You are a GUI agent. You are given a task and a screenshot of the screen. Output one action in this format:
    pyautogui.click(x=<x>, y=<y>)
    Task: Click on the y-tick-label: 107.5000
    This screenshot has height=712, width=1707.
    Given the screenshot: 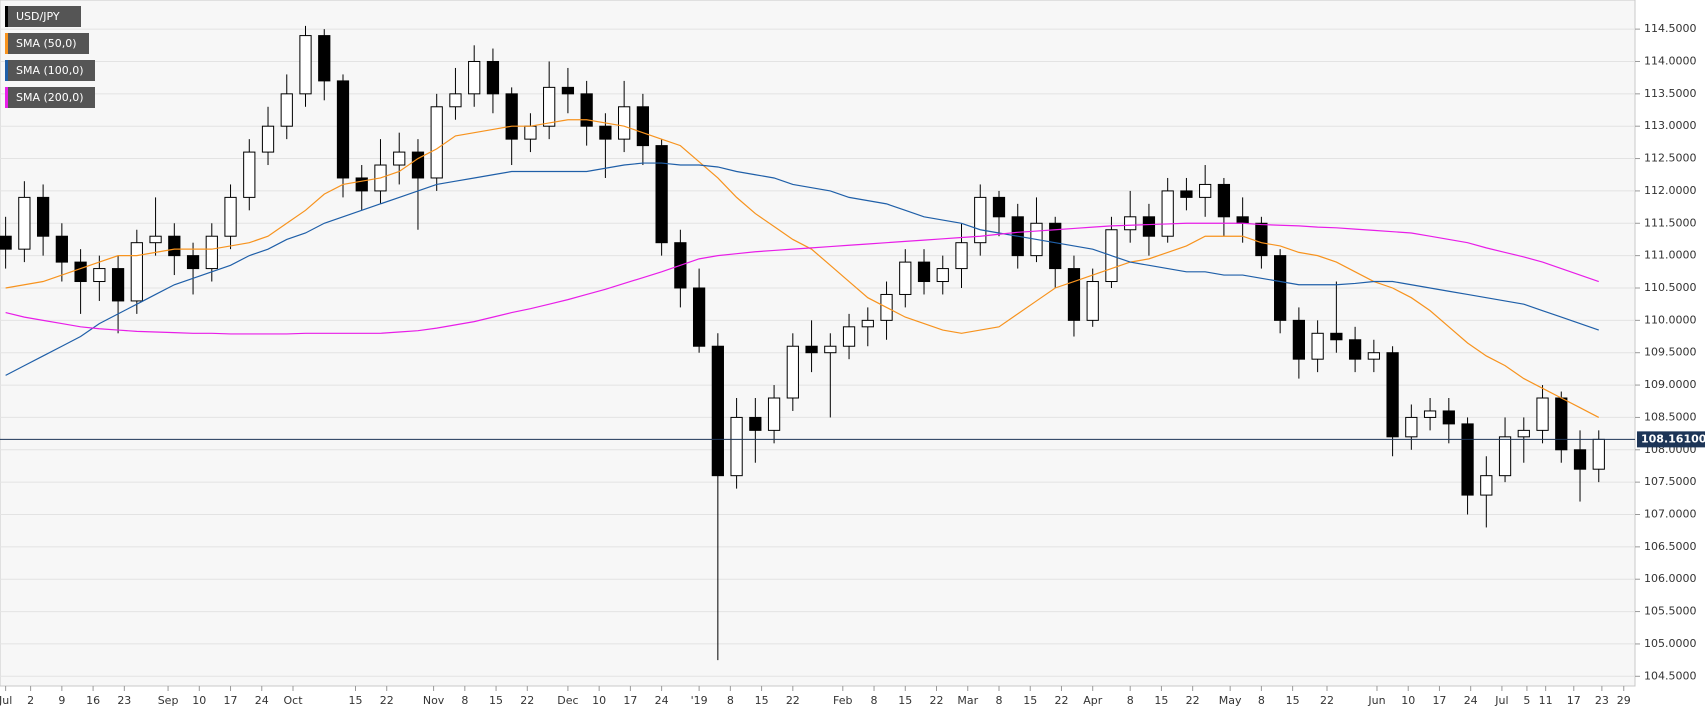 What is the action you would take?
    pyautogui.click(x=1670, y=481)
    